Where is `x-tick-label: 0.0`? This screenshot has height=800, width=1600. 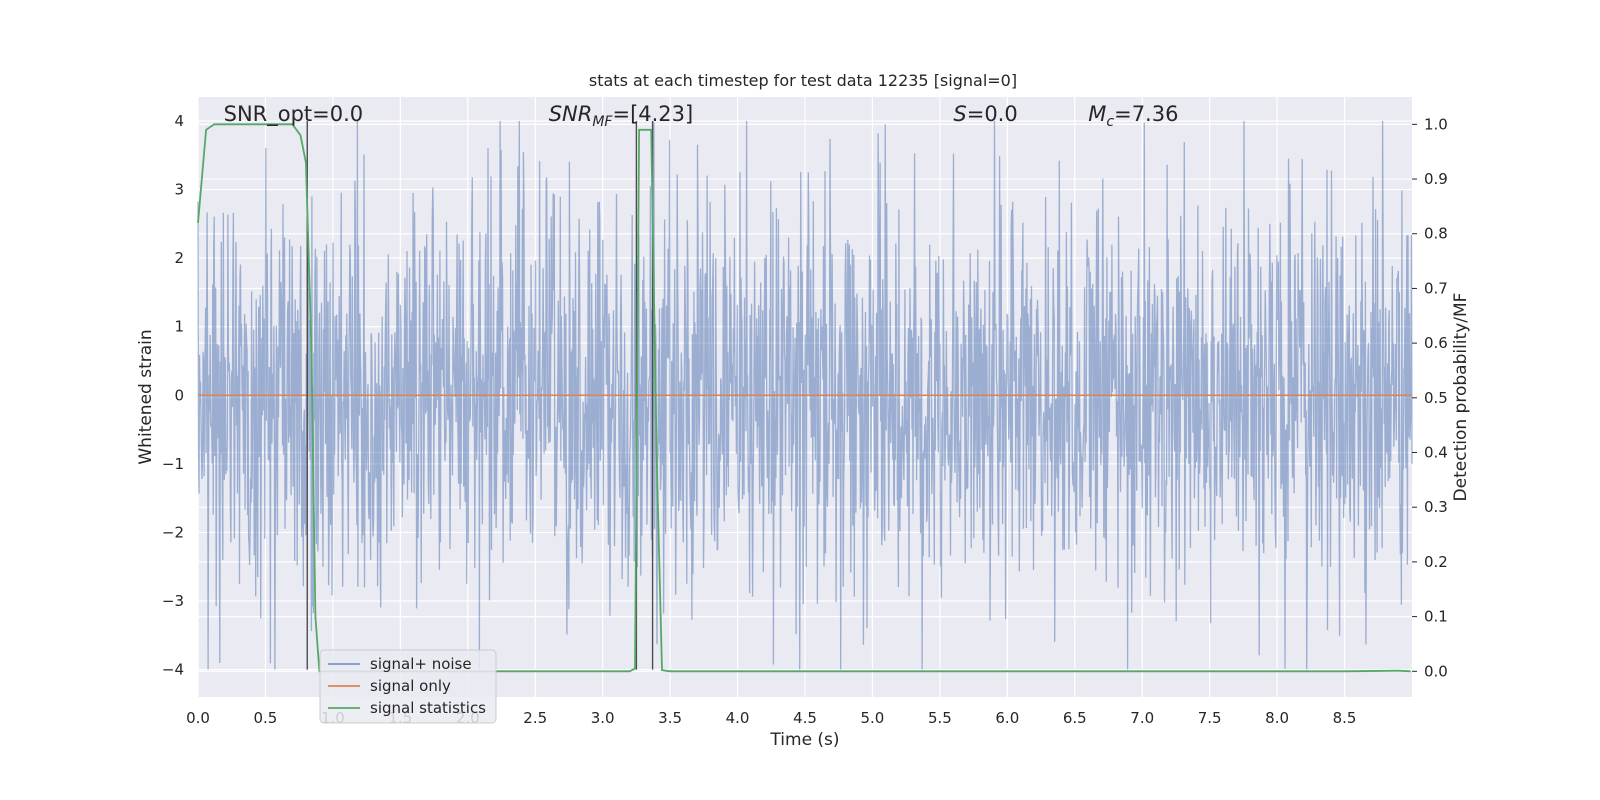
x-tick-label: 0.0 is located at coordinates (198, 718).